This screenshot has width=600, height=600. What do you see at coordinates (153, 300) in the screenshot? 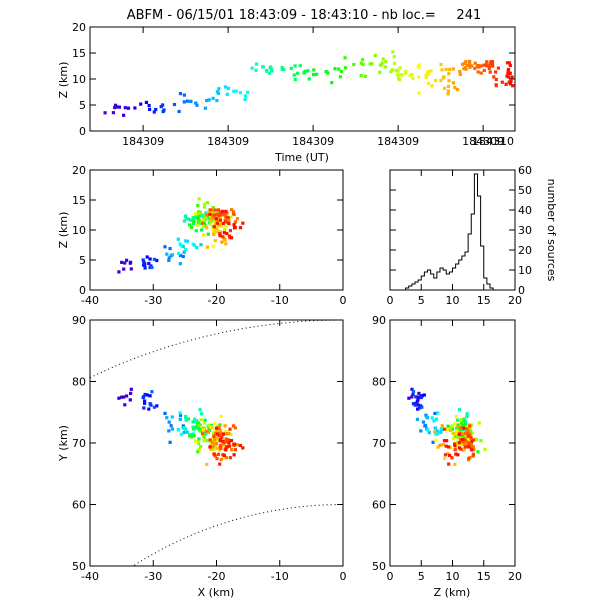
I see `x-tick-label: -30` at bounding box center [153, 300].